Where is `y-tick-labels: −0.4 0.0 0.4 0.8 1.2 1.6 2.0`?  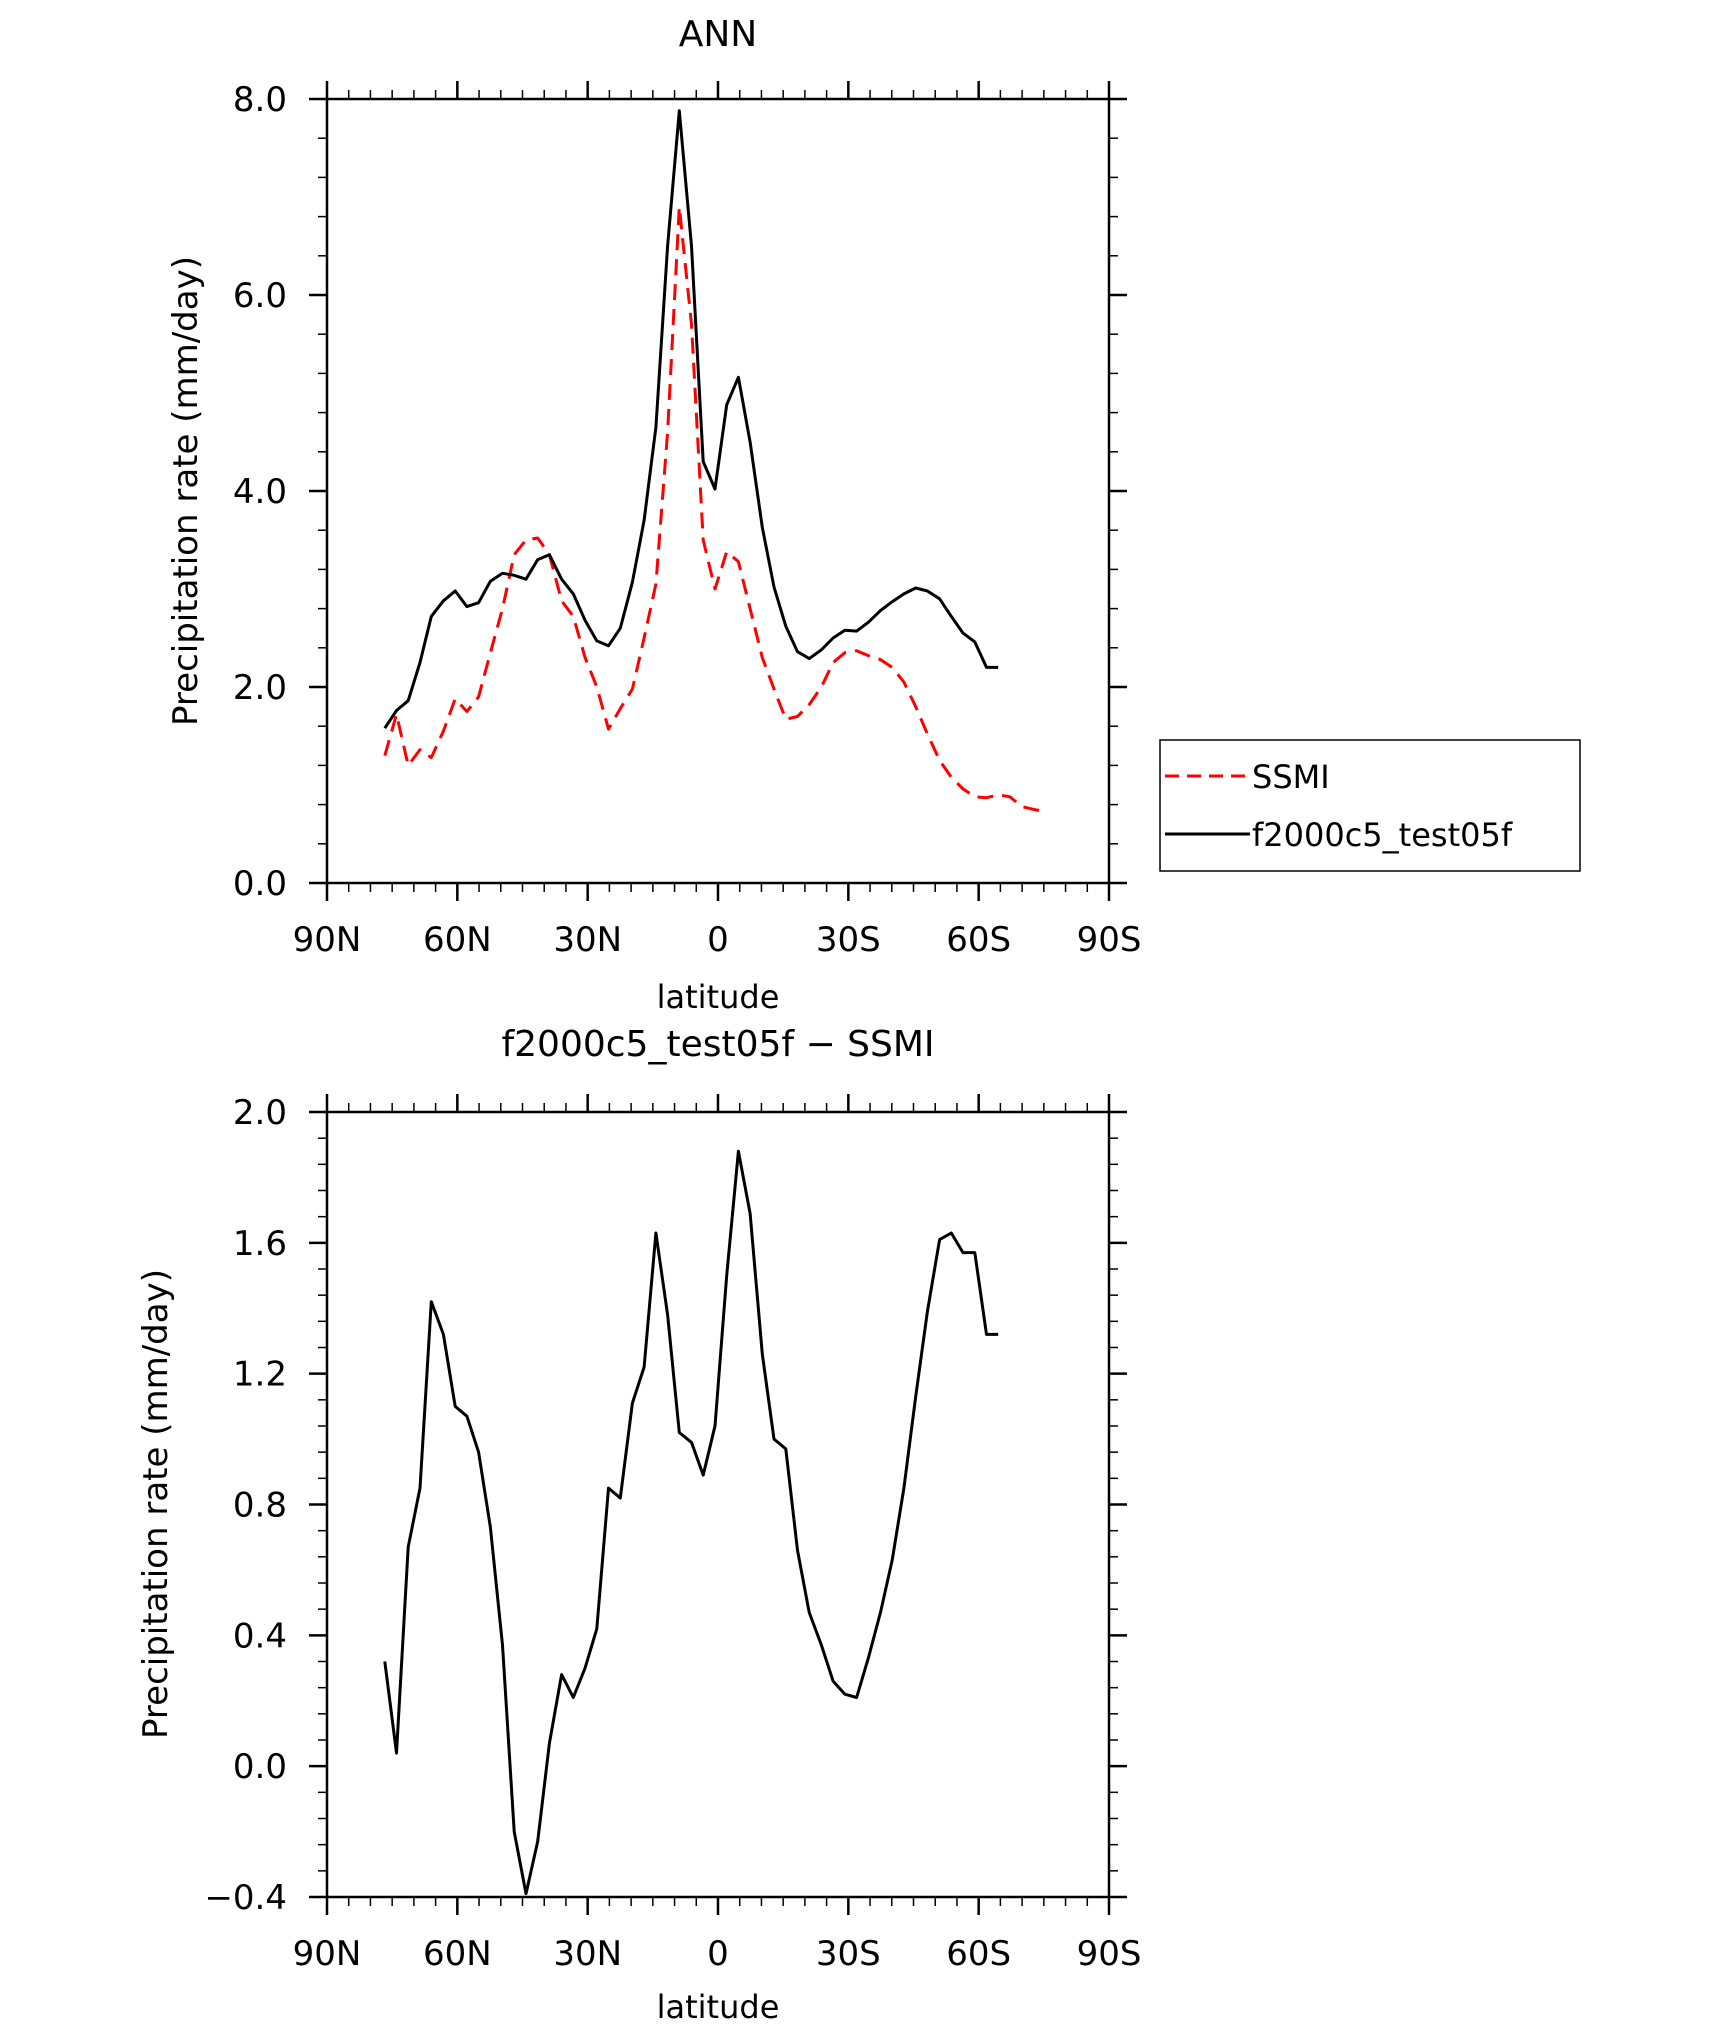
y-tick-labels: −0.4 0.0 0.4 0.8 1.2 1.6 2.0 is located at coordinates (245, 1505).